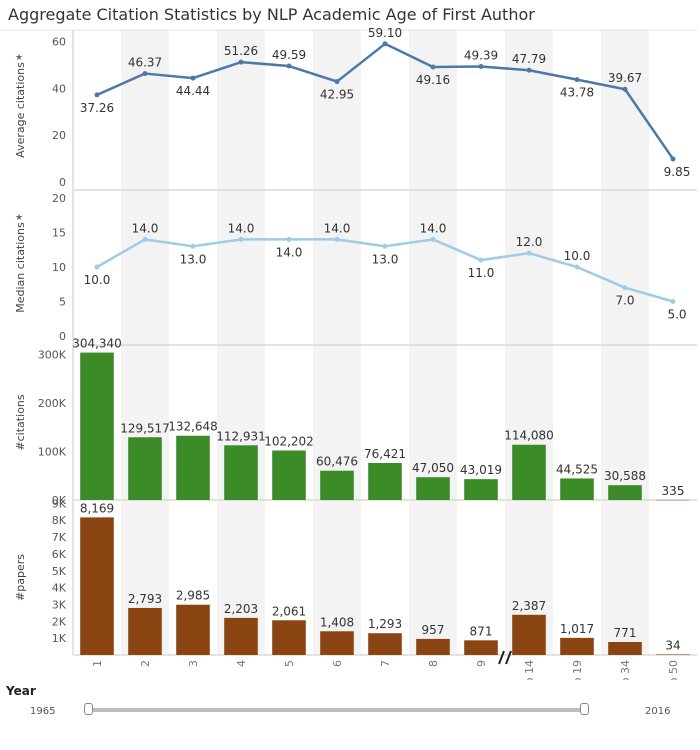 This screenshot has width=700, height=750. Describe the element at coordinates (625, 670) in the screenshot. I see `x-tick-label: 20 to 34` at that location.